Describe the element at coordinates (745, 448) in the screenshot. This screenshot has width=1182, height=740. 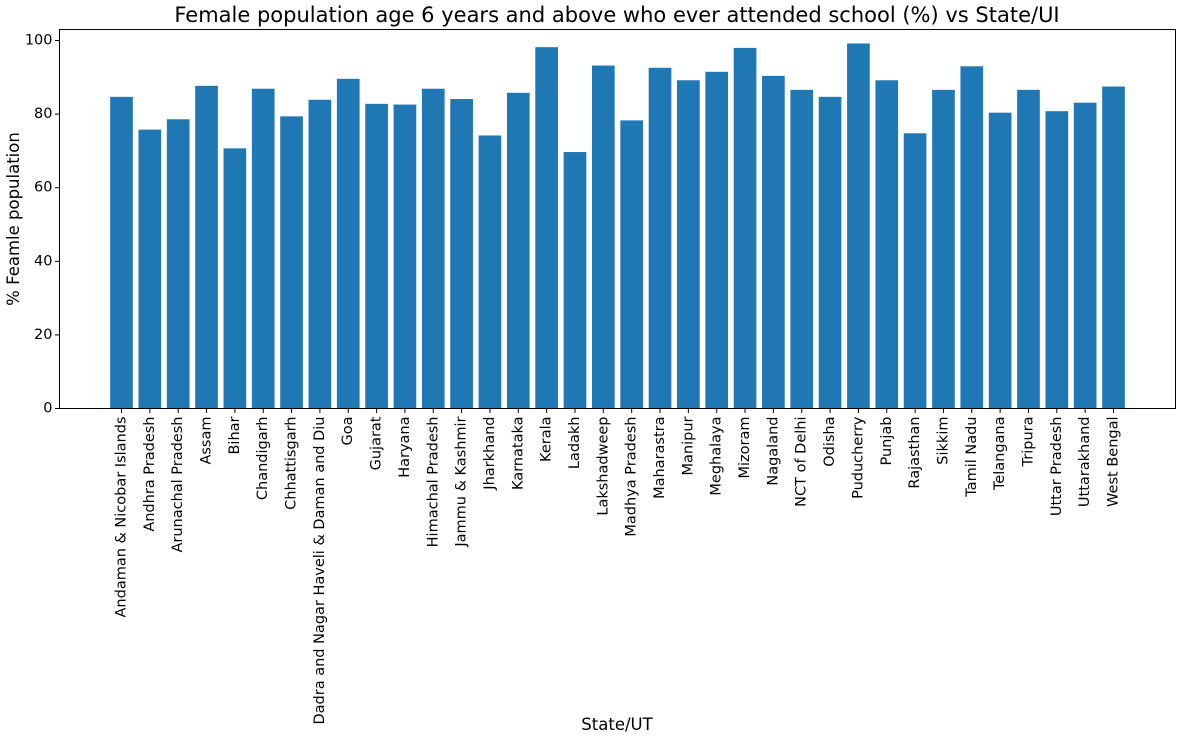
I see `x-tick-label: Mizoram` at that location.